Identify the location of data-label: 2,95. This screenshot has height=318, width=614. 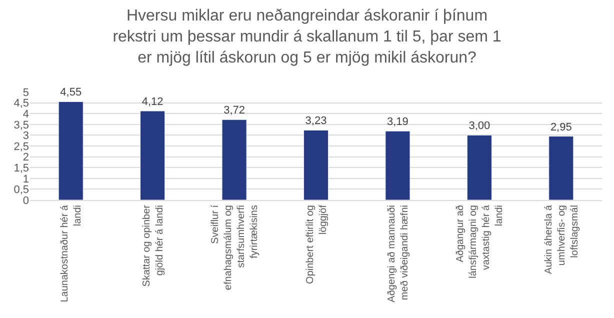
(561, 127).